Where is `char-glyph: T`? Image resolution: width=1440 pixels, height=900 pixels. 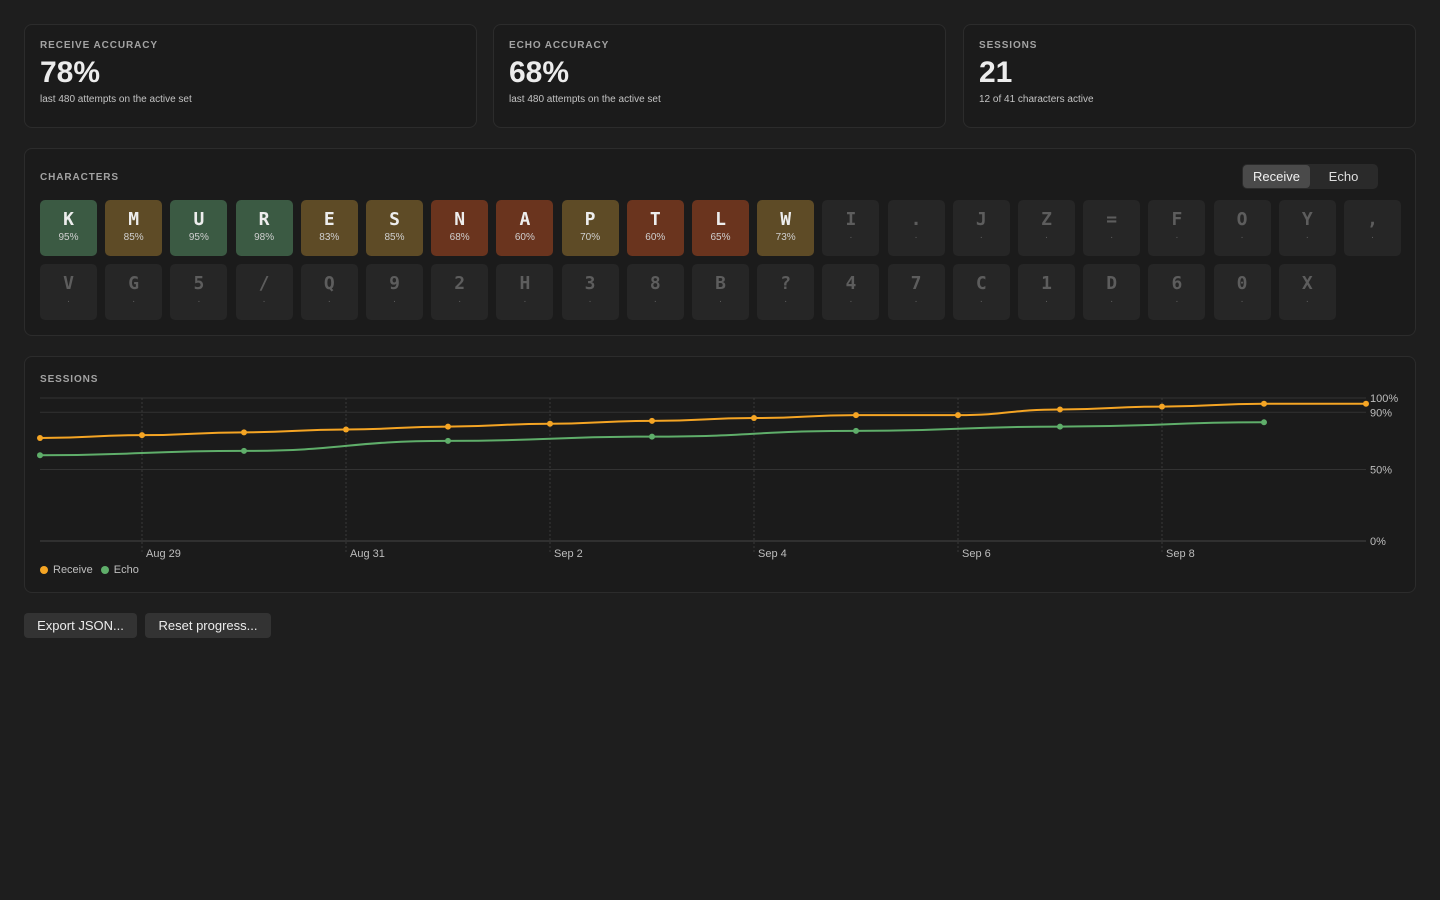
char-glyph: T is located at coordinates (655, 219).